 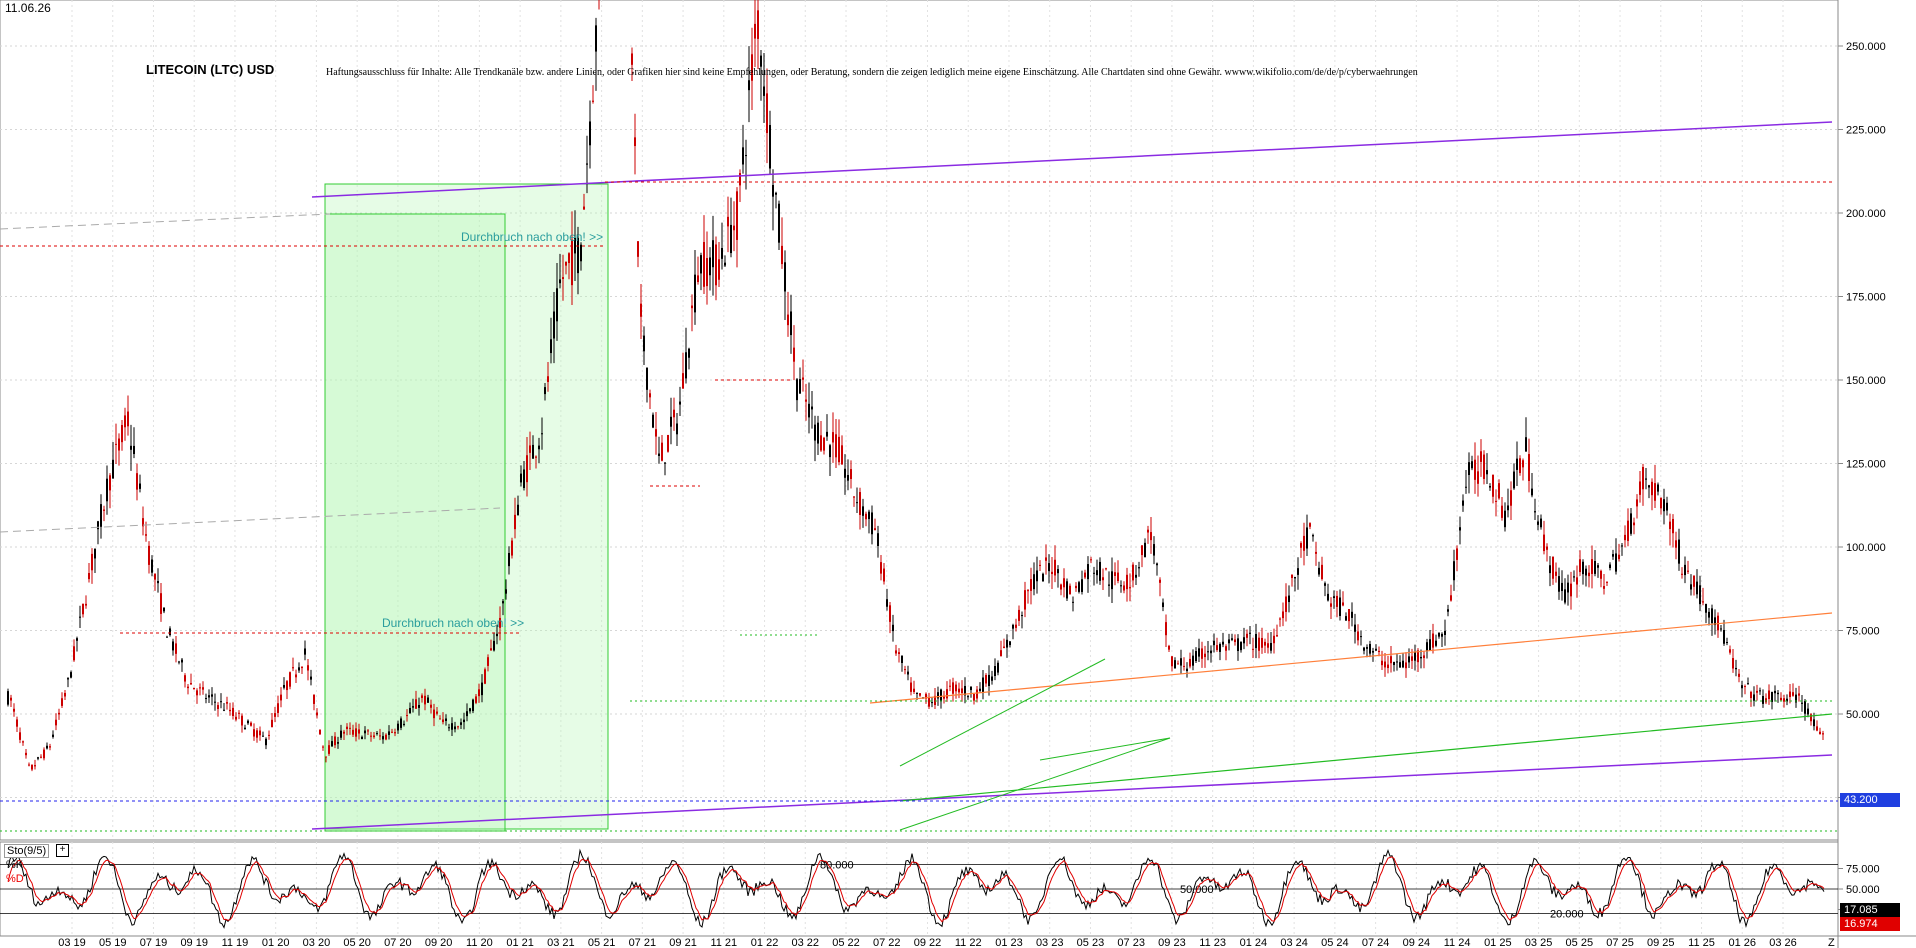 I want to click on x-tick-label: 01 26, so click(x=1742, y=942).